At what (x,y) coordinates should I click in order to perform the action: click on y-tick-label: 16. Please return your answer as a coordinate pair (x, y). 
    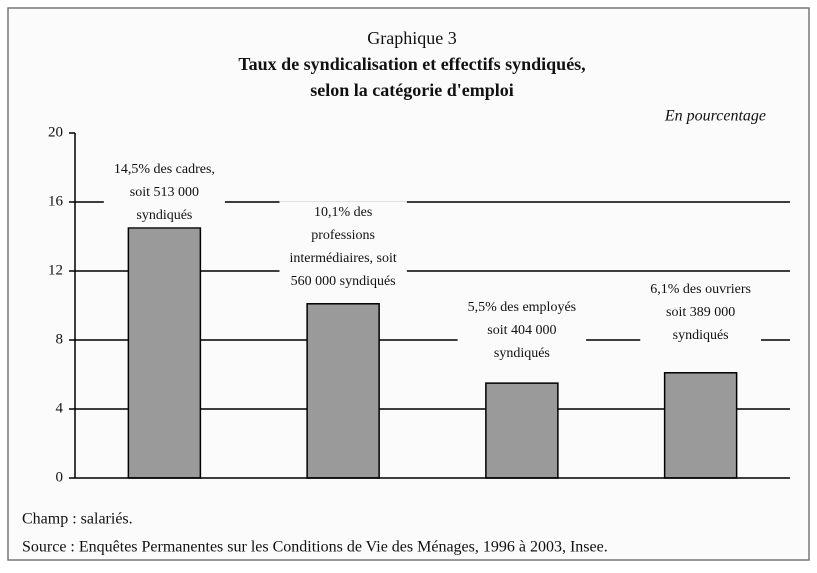
    Looking at the image, I should click on (56, 201).